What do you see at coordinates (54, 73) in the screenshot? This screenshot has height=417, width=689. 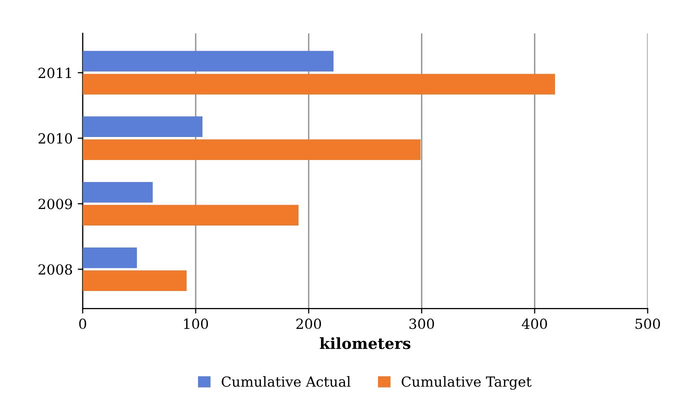 I see `y-tick-label: 2011` at bounding box center [54, 73].